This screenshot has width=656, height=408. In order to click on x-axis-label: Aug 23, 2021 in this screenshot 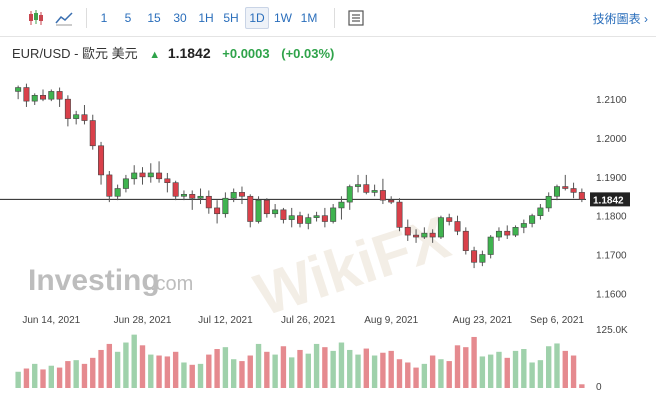, I will do `click(483, 320)`.